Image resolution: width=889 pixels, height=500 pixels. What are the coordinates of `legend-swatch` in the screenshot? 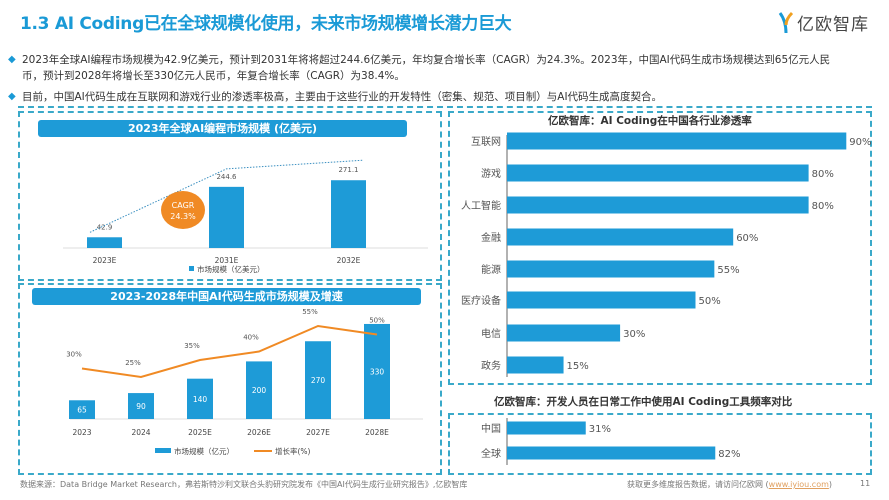 It's located at (191, 268).